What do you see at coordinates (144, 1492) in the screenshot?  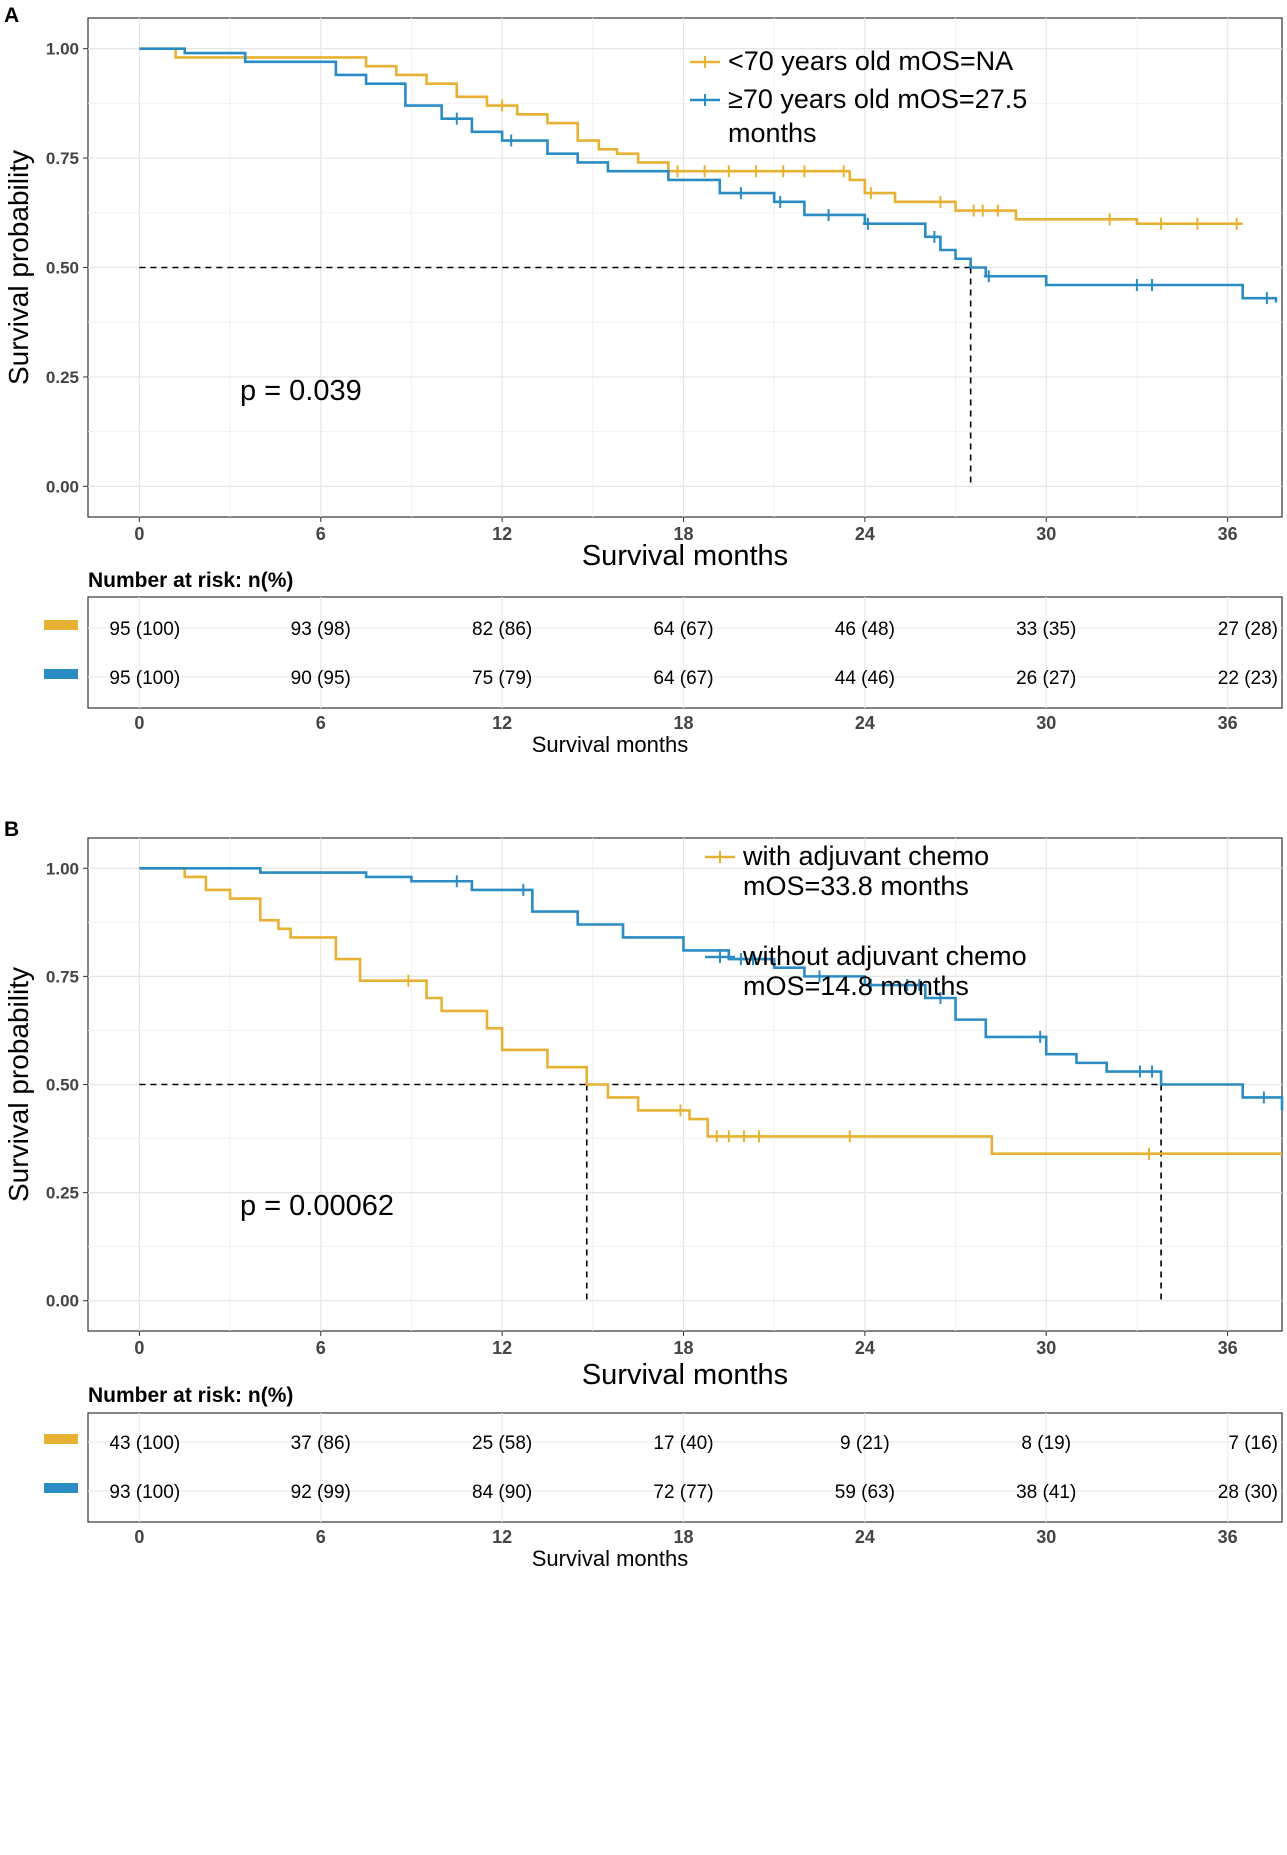 I see `risk-cell: 93 (100)` at bounding box center [144, 1492].